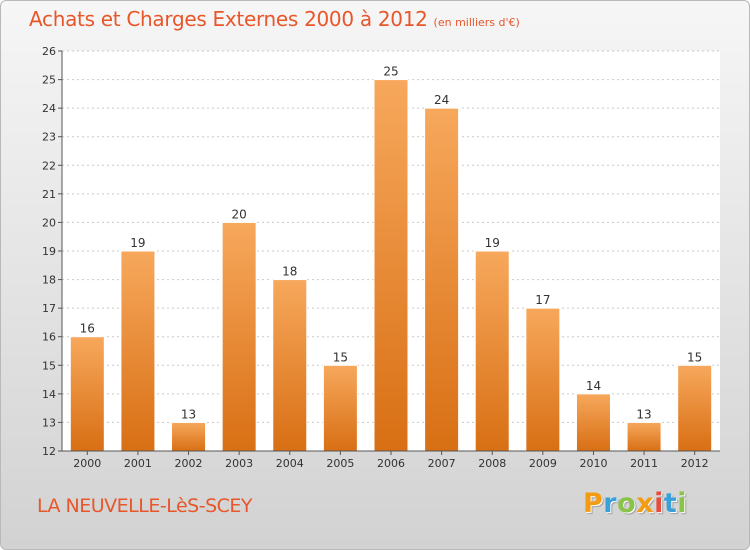  I want to click on x-tick-label: 2002, so click(189, 463).